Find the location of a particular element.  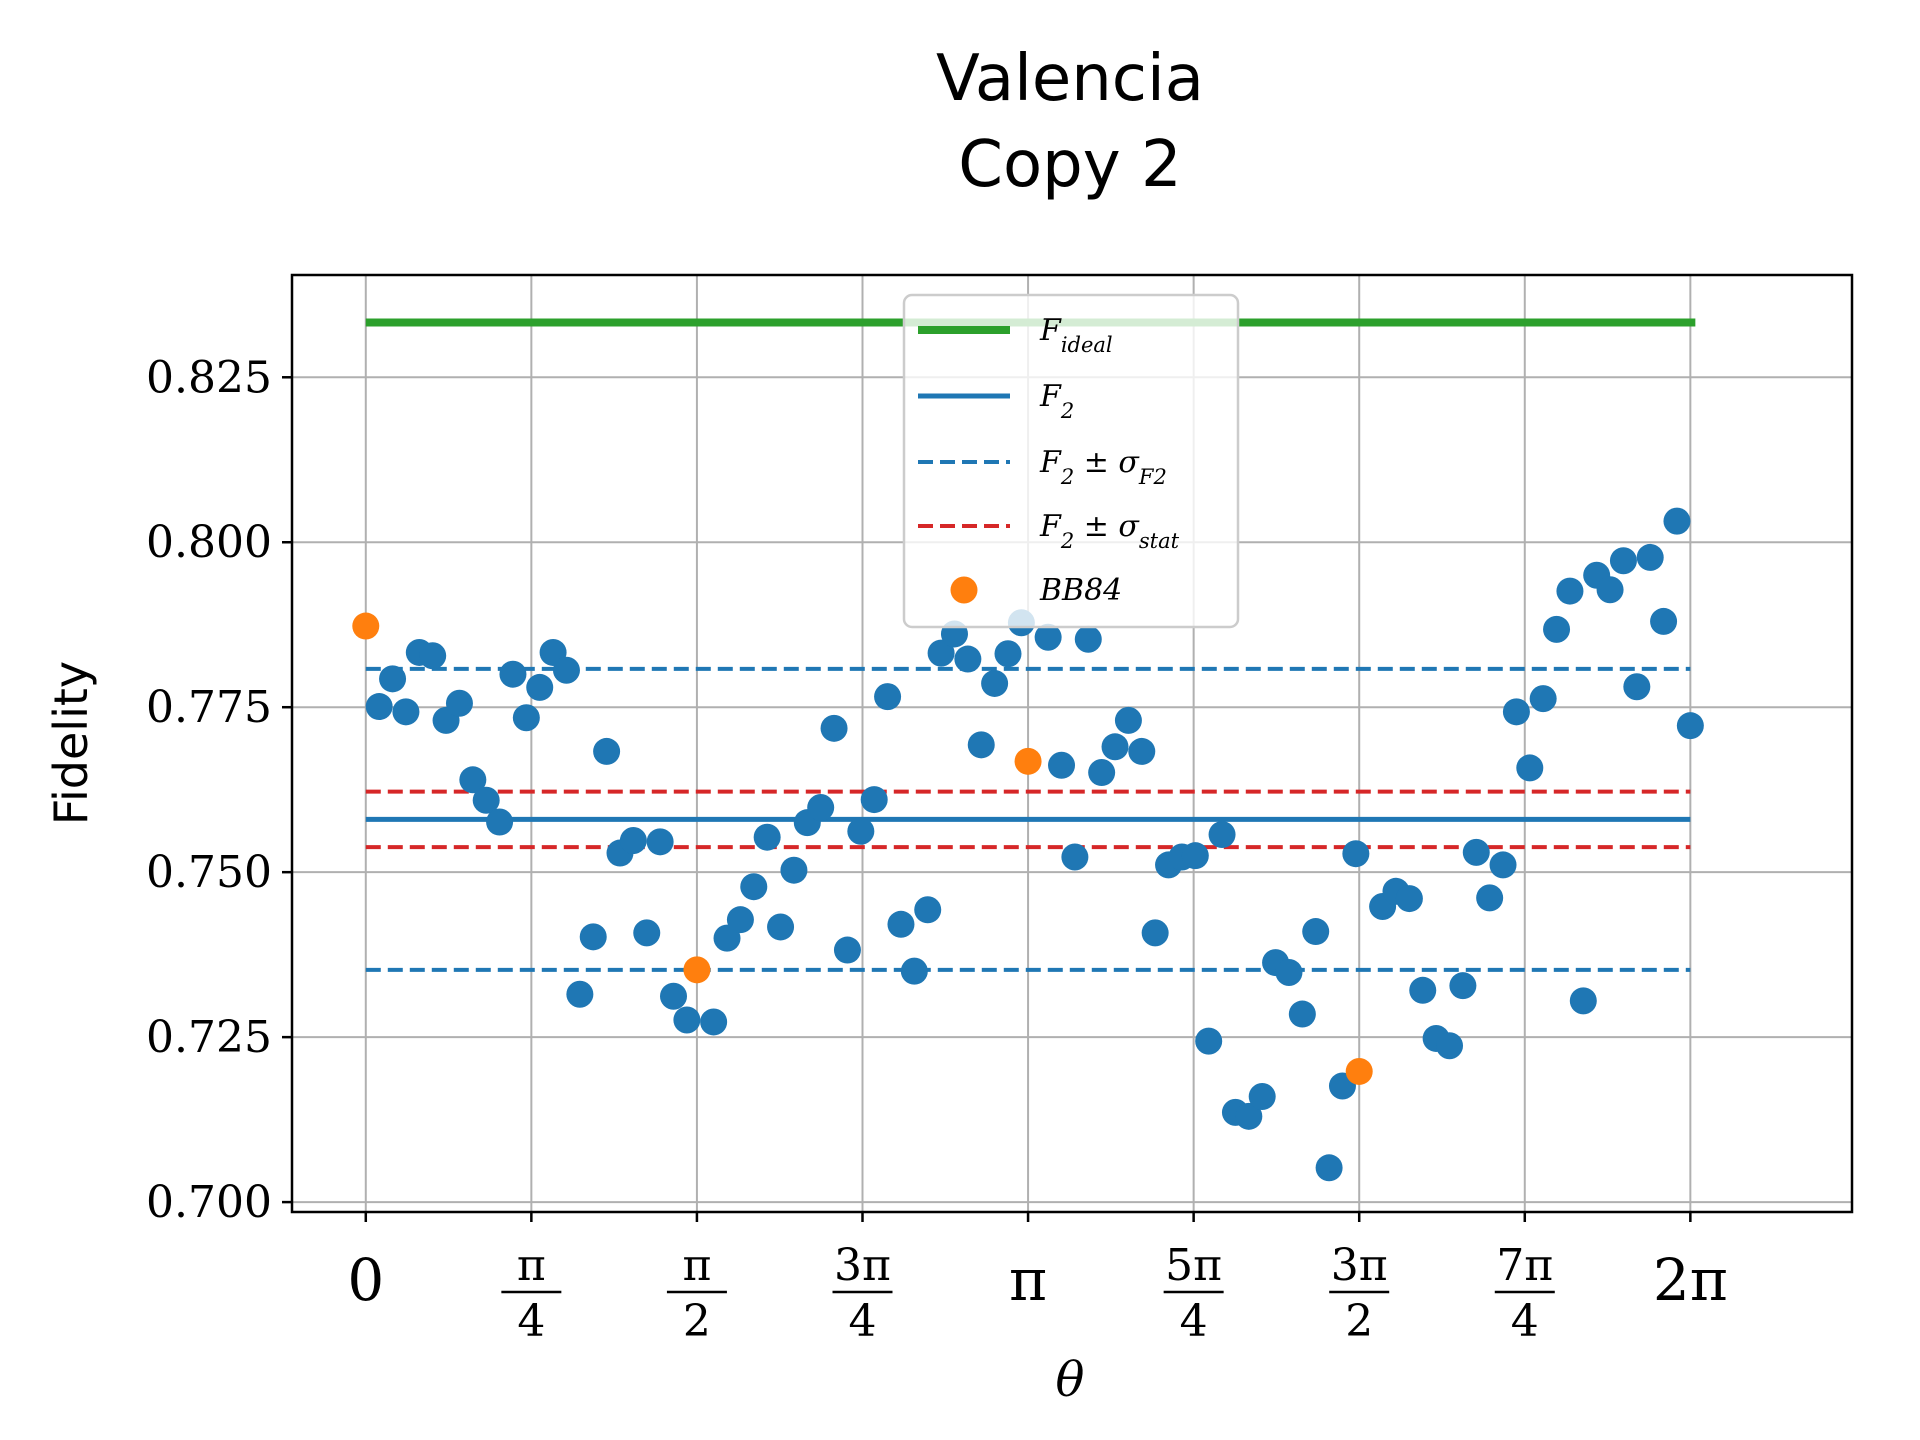

x-tick-label: 7π4 is located at coordinates (1525, 1293).